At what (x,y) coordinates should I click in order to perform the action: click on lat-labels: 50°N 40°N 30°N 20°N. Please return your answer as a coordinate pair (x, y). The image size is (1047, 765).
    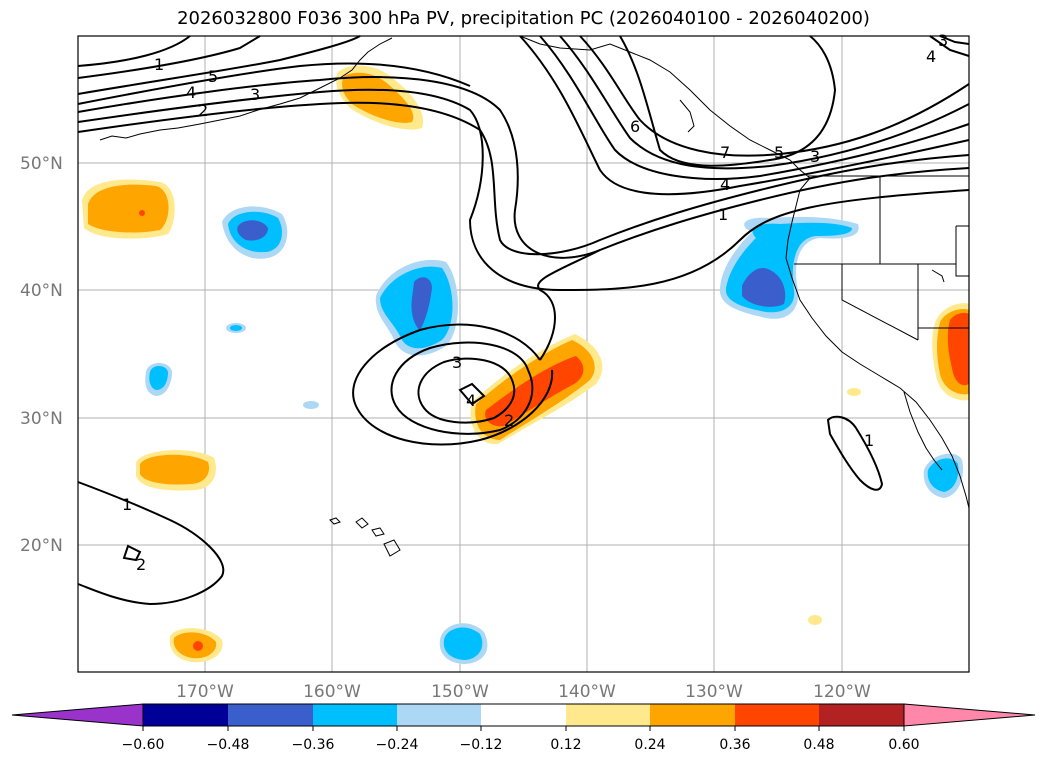
    Looking at the image, I should click on (41, 355).